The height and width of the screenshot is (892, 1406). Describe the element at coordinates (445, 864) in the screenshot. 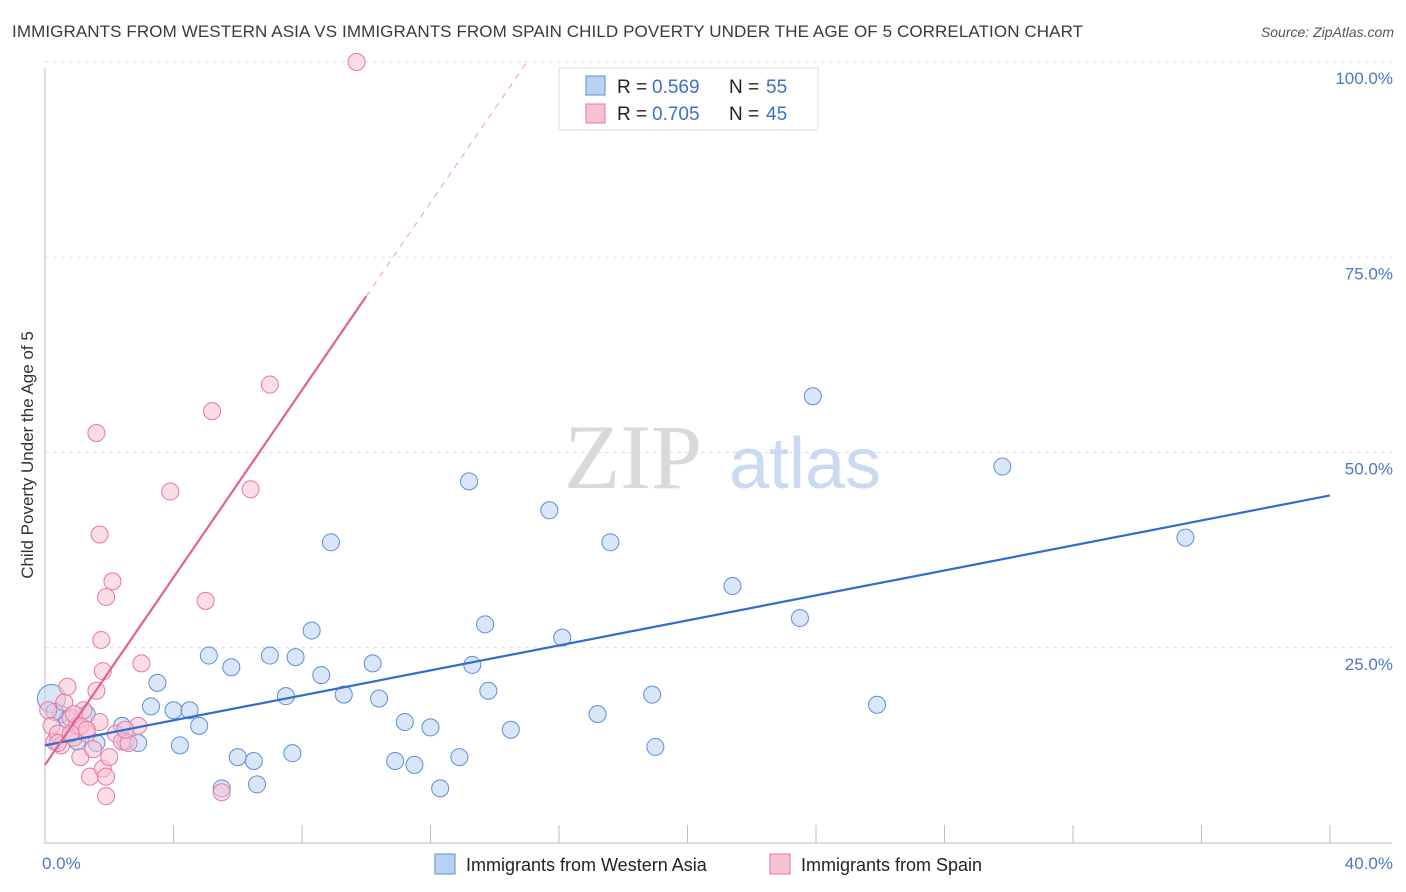

I see `bottom-legend-swatch-western-asia` at that location.